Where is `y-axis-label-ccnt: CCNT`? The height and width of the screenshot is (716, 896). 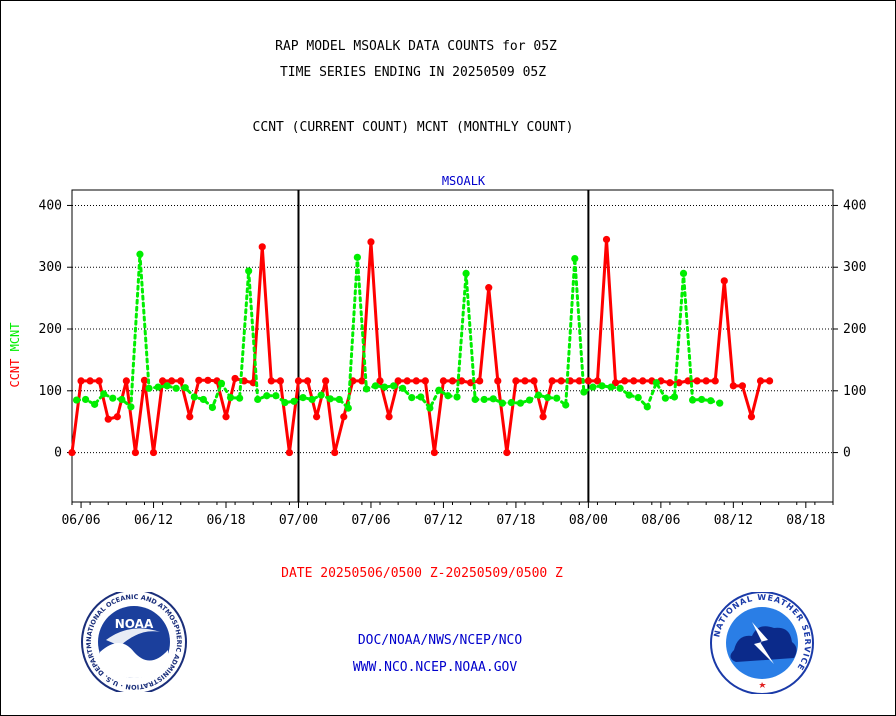
y-axis-label-ccnt: CCNT is located at coordinates (15, 369).